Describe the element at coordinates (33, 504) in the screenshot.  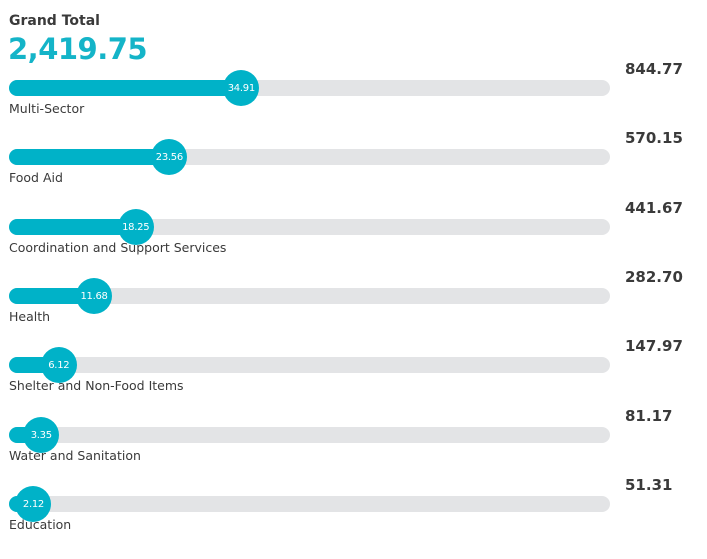
I see `percent-label: 2.12` at that location.